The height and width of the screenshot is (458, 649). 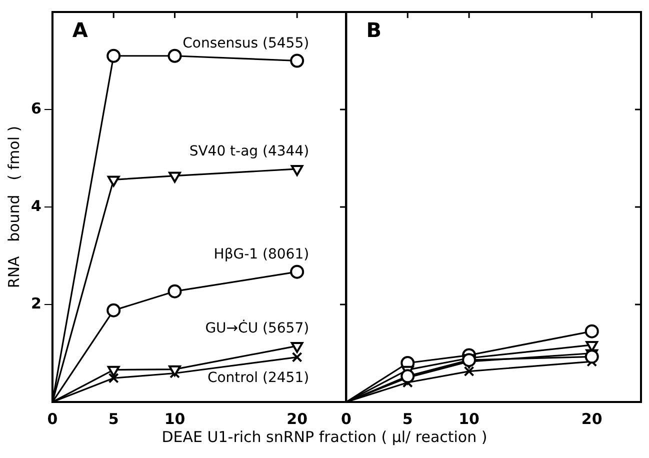 I want to click on chart-title: B, so click(x=374, y=30).